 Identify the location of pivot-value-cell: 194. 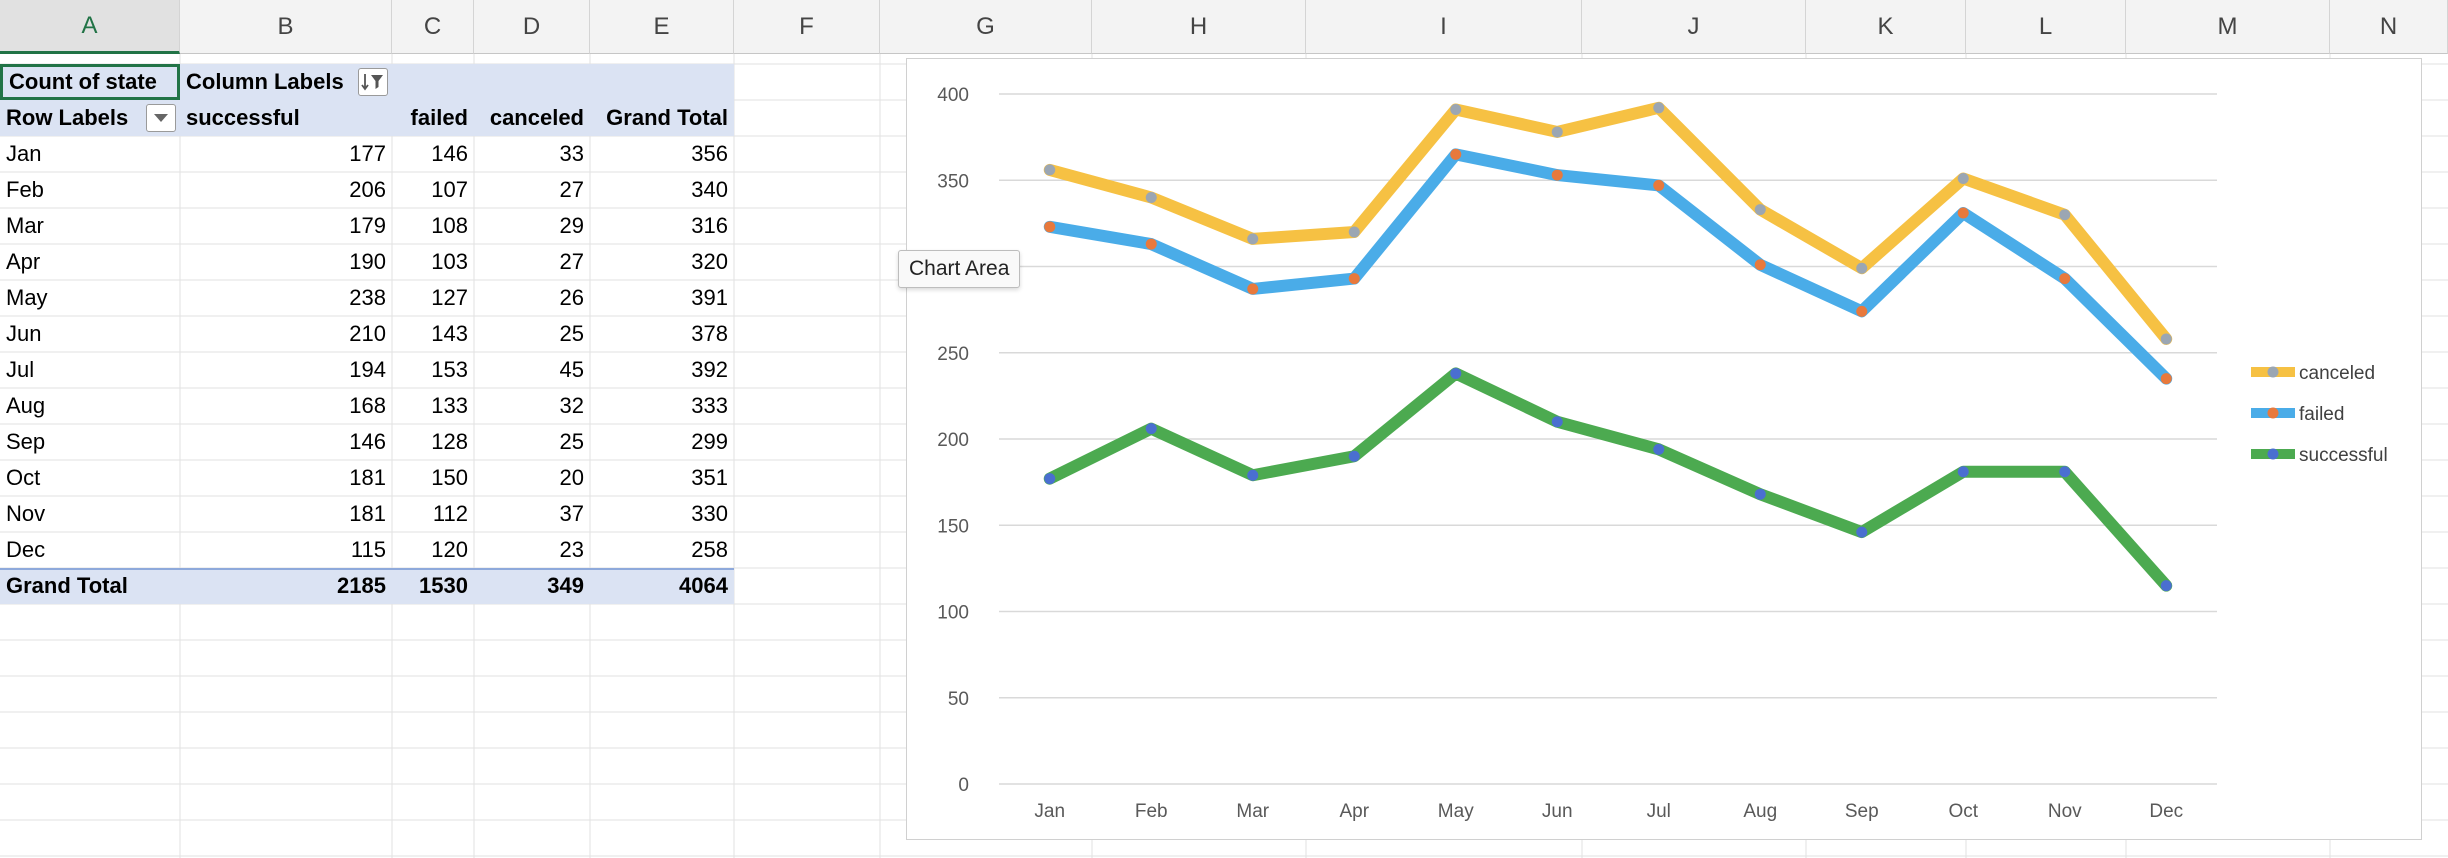
(367, 369).